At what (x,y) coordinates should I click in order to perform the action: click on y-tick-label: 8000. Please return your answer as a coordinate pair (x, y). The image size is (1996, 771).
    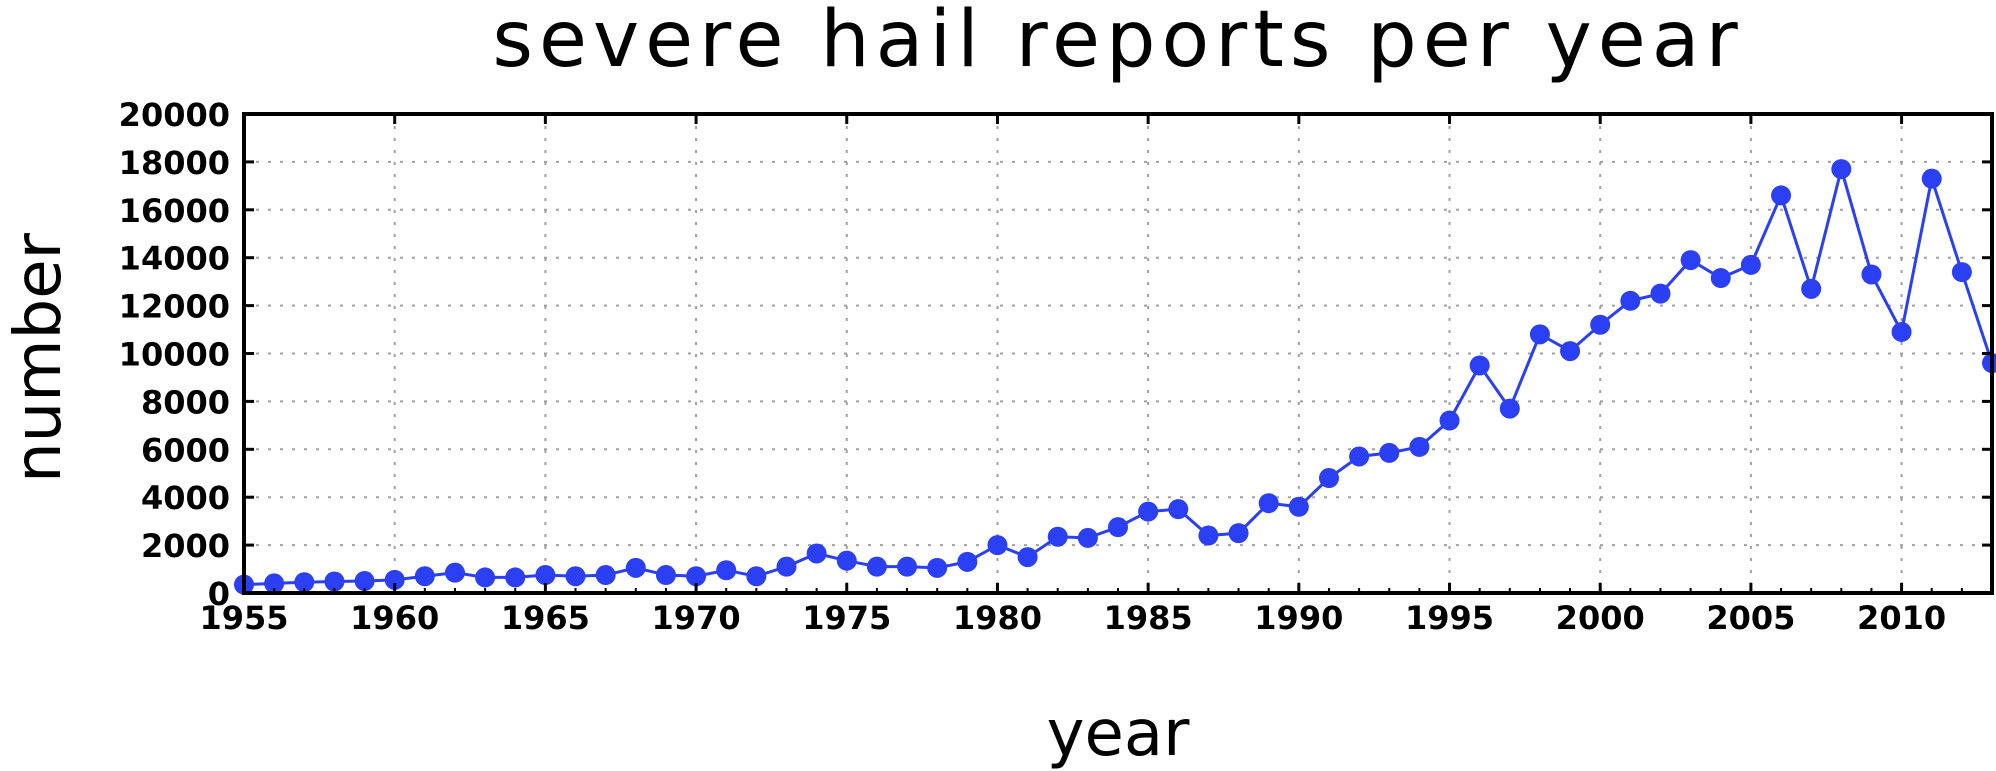
    Looking at the image, I should click on (185, 402).